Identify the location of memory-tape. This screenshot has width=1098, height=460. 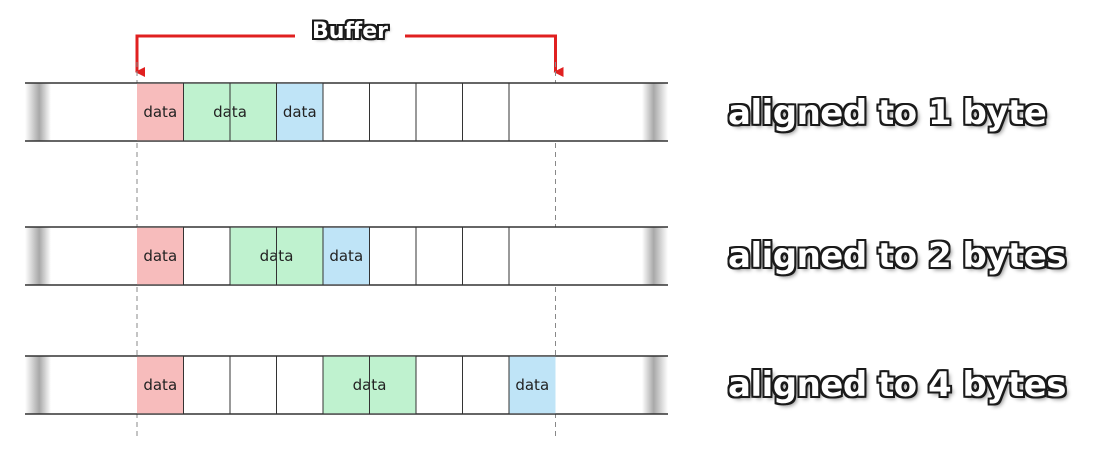
(346, 112).